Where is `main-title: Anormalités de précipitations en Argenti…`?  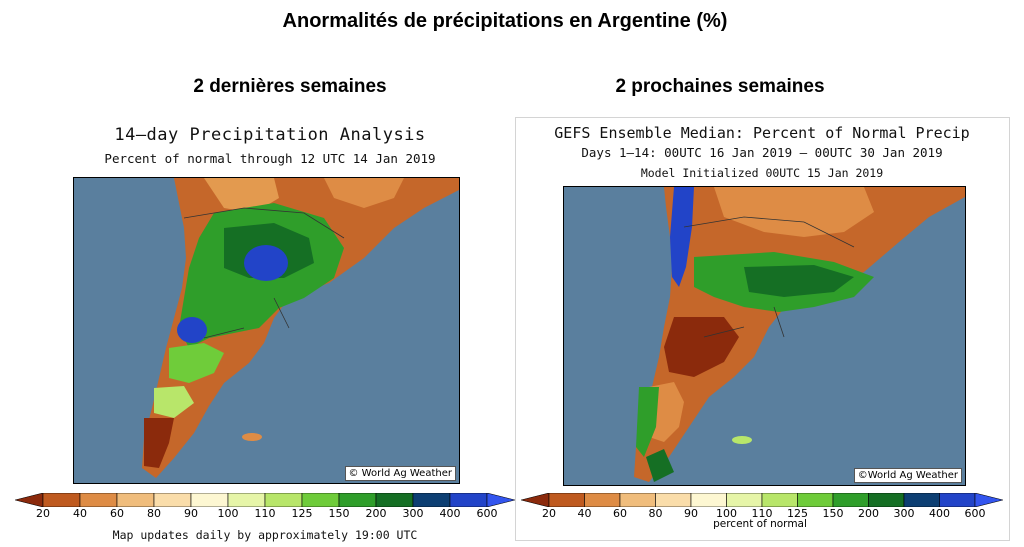
main-title: Anormalités de précipitations en Argenti… is located at coordinates (505, 21).